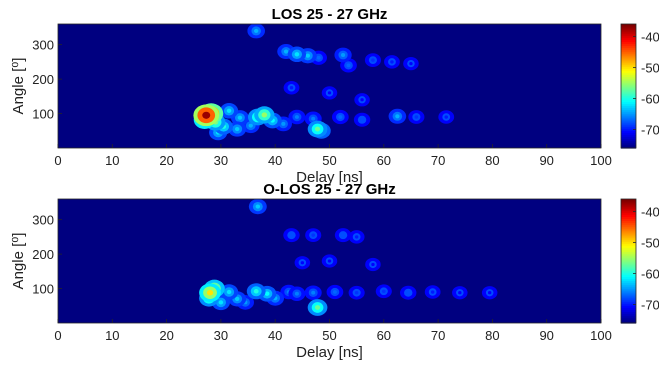 Image resolution: width=659 pixels, height=365 pixels. I want to click on y-tick-label: 200, so click(43, 79).